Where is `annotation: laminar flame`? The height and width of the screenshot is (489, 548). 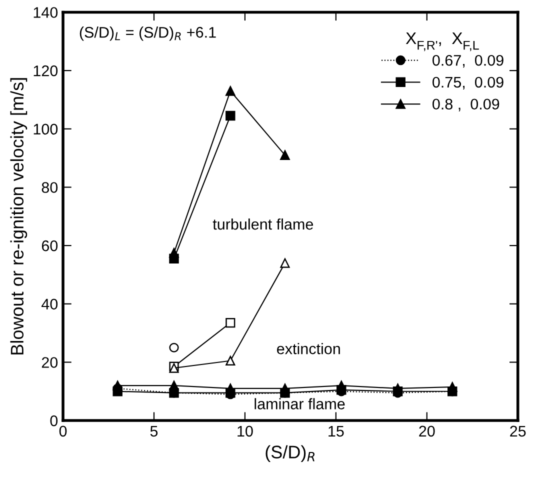 annotation: laminar flame is located at coordinates (299, 404).